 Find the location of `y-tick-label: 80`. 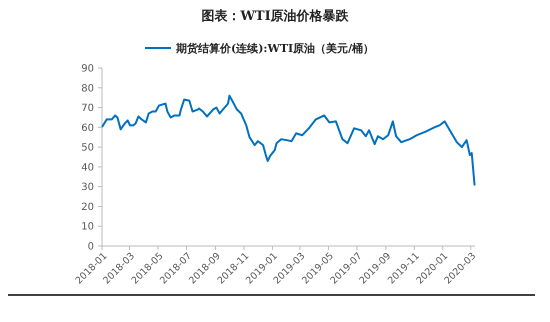

y-tick-label: 80 is located at coordinates (87, 88).